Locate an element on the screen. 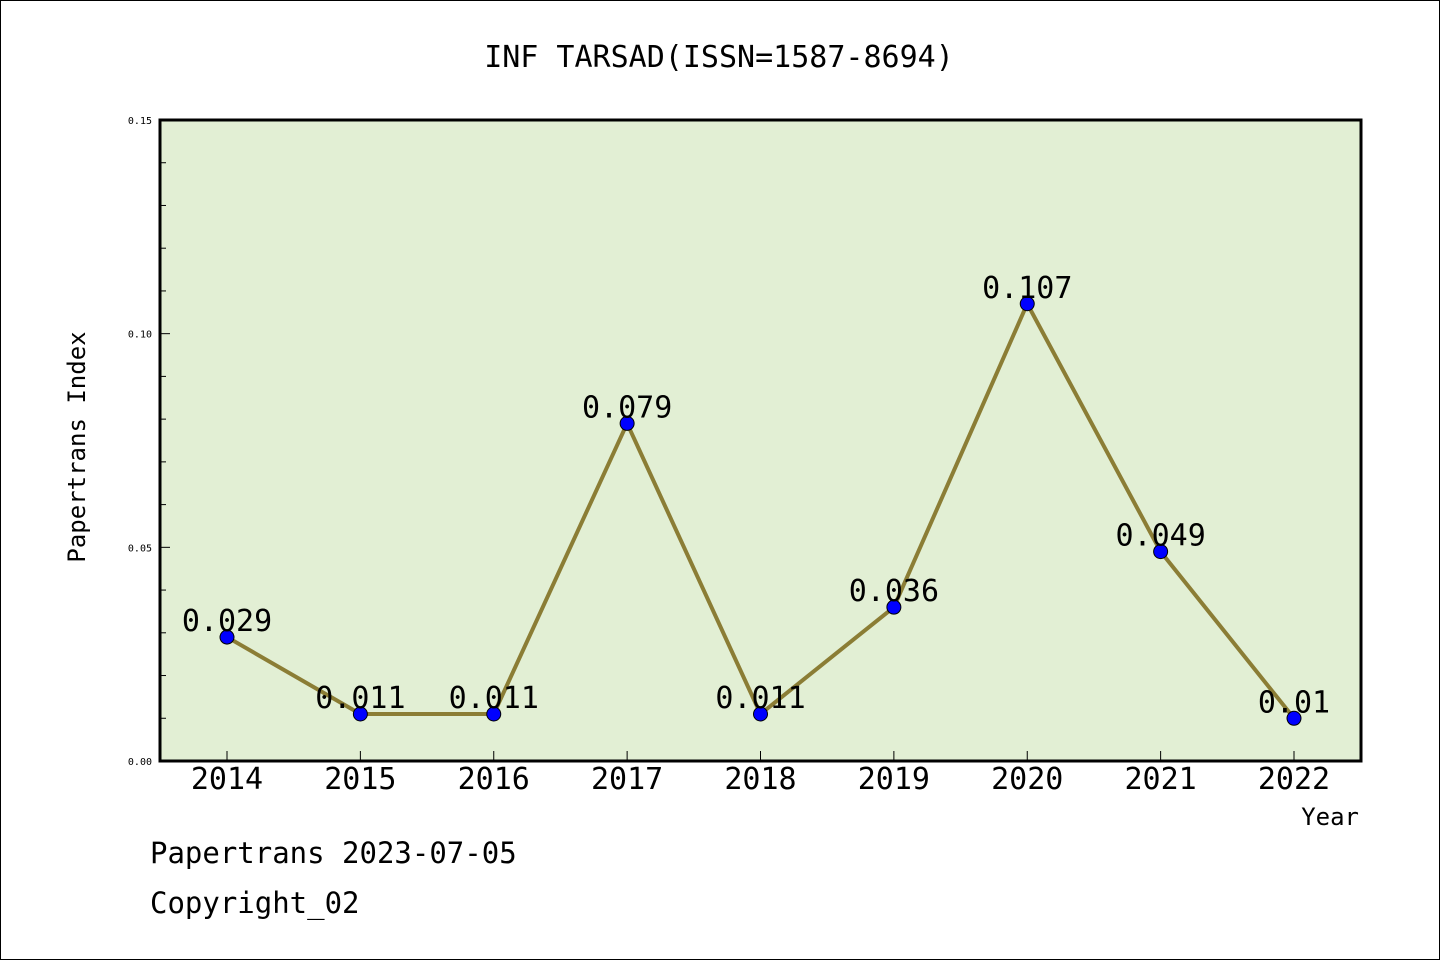  y-axis: 0.00 0.05 0.10 0.15 is located at coordinates (149, 442).